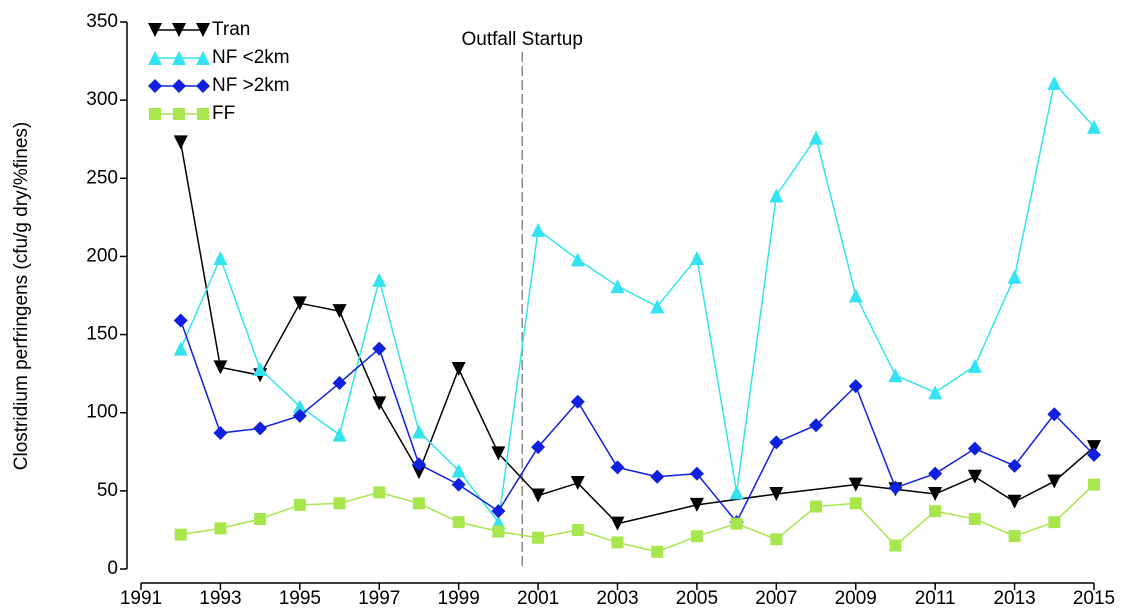 The image size is (1124, 609). Describe the element at coordinates (223, 113) in the screenshot. I see `legend-label: FF` at that location.